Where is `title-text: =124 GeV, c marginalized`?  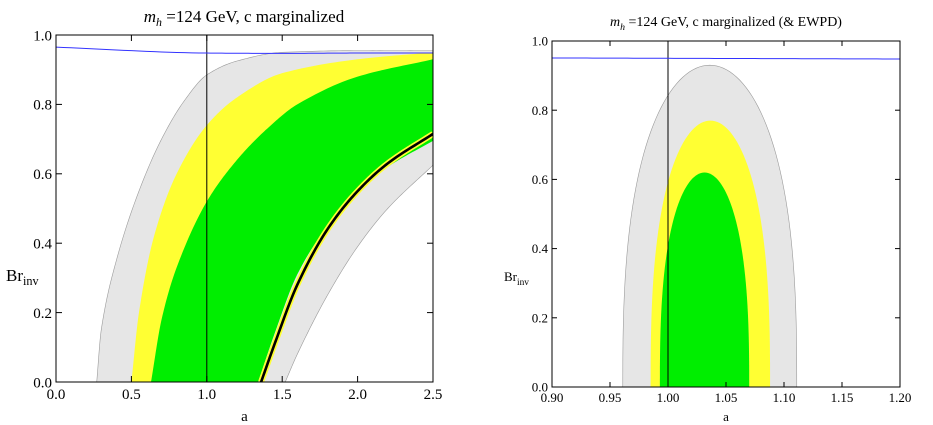
title-text: =124 GeV, c marginalized is located at coordinates (253, 16).